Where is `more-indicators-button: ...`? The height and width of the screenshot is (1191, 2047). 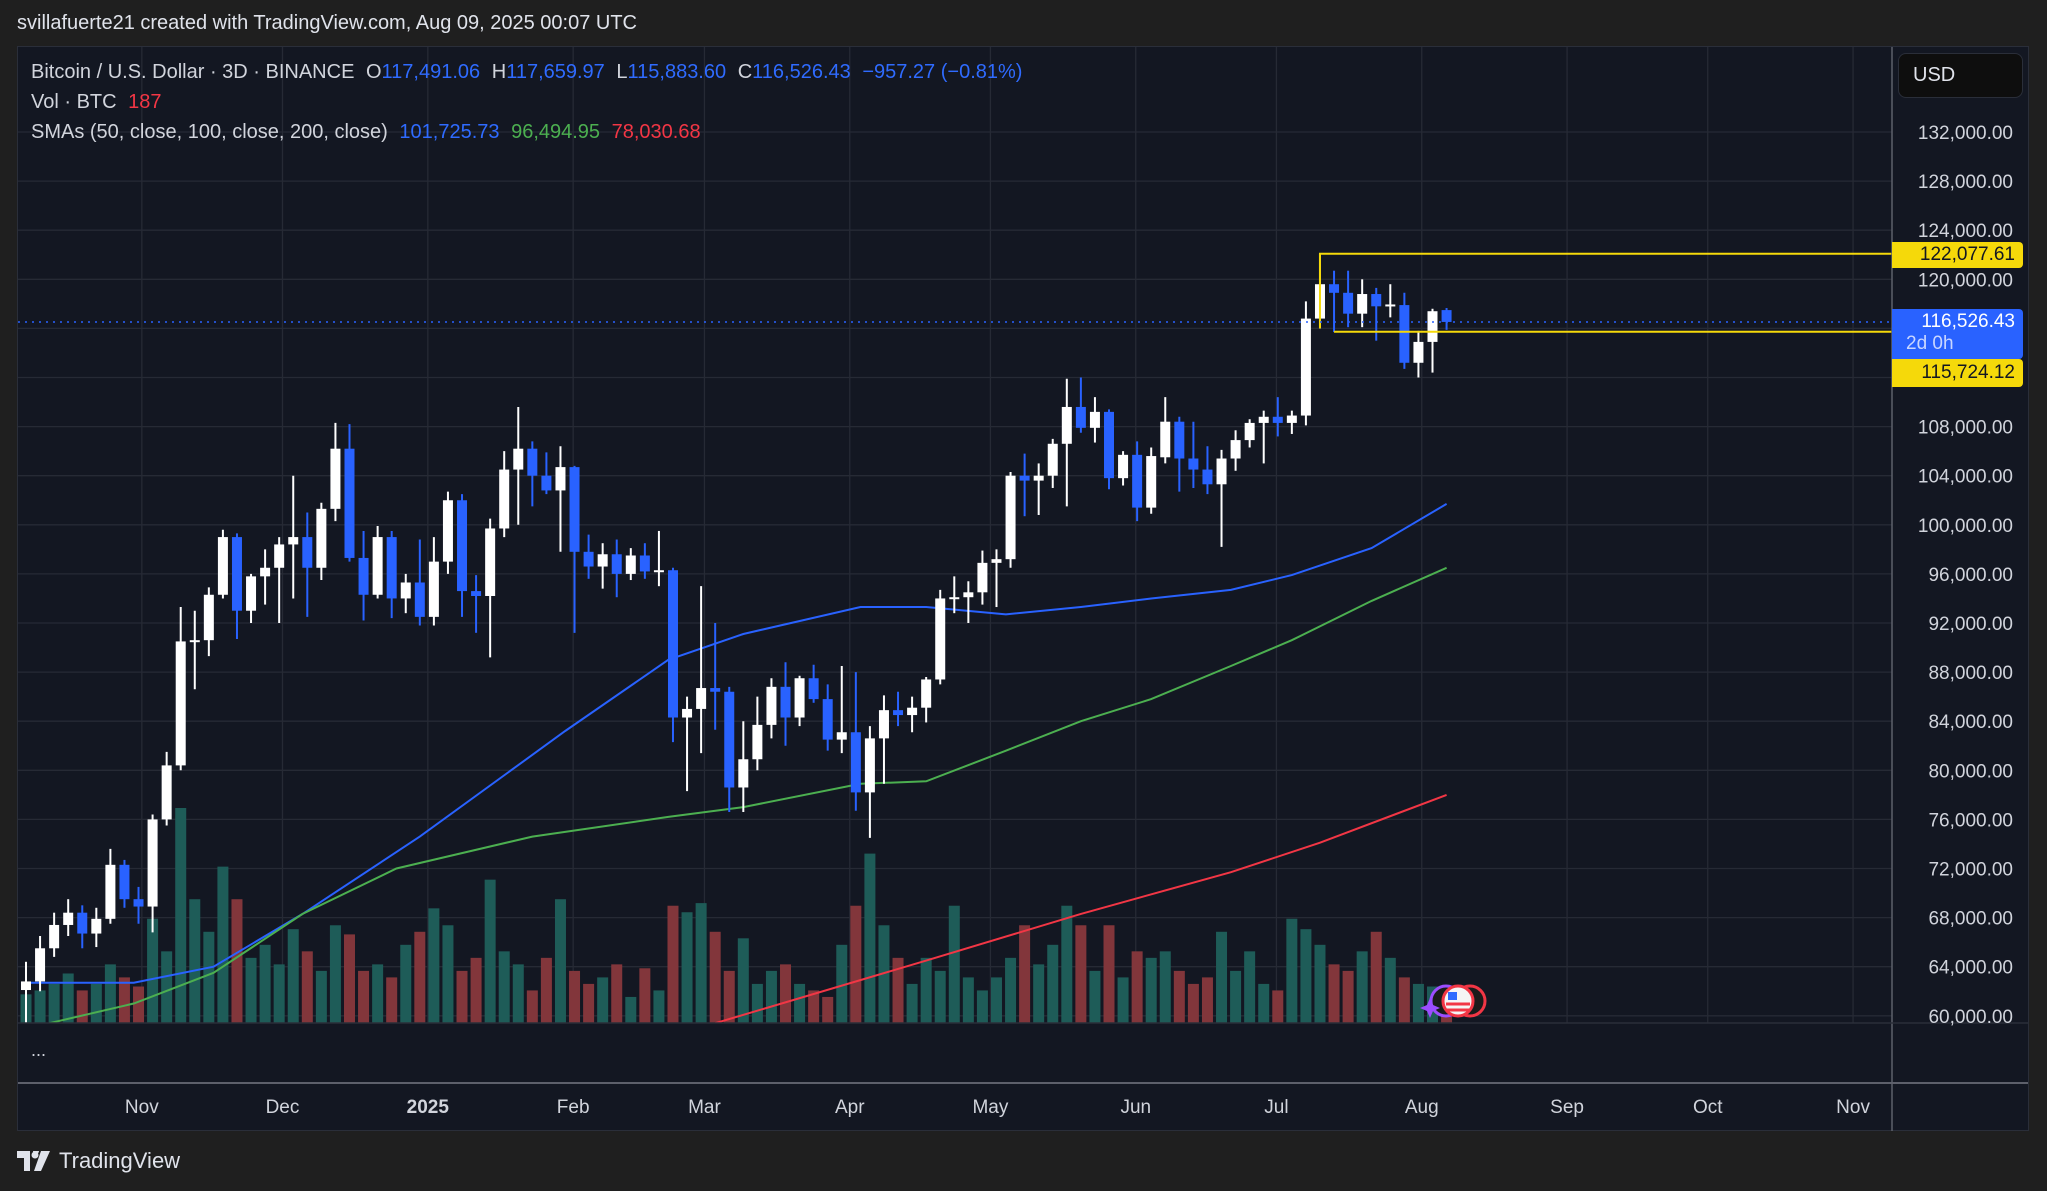
more-indicators-button: ... is located at coordinates (39, 1050).